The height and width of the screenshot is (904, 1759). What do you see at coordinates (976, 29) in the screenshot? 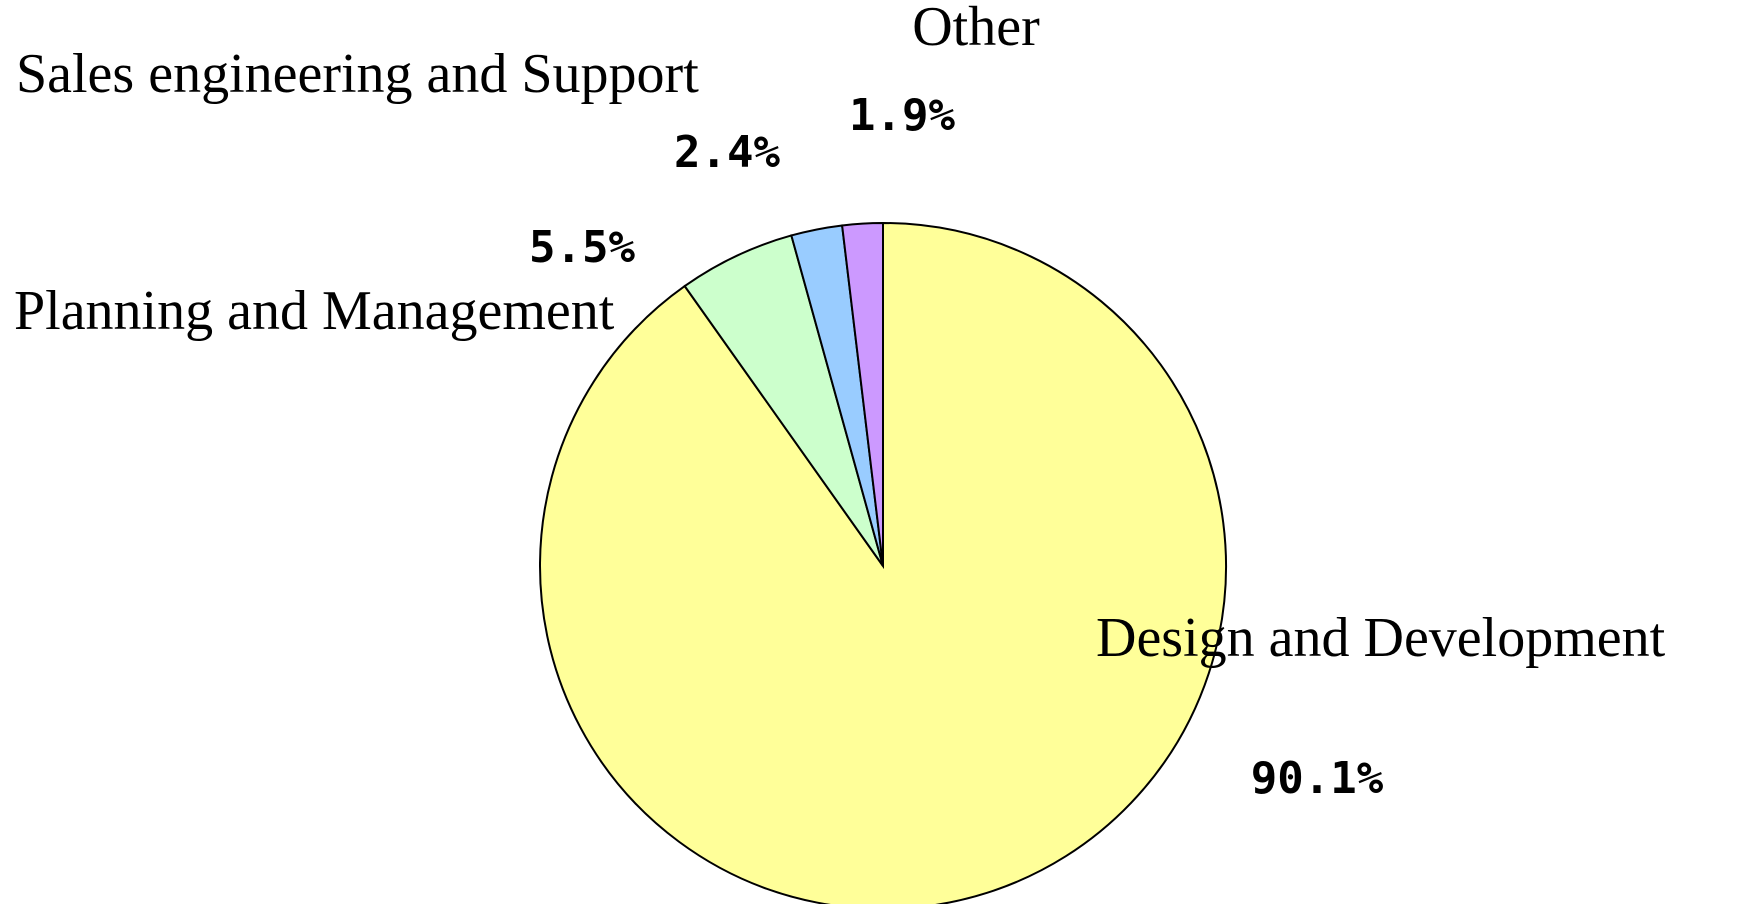
I see `slice-name: Other` at bounding box center [976, 29].